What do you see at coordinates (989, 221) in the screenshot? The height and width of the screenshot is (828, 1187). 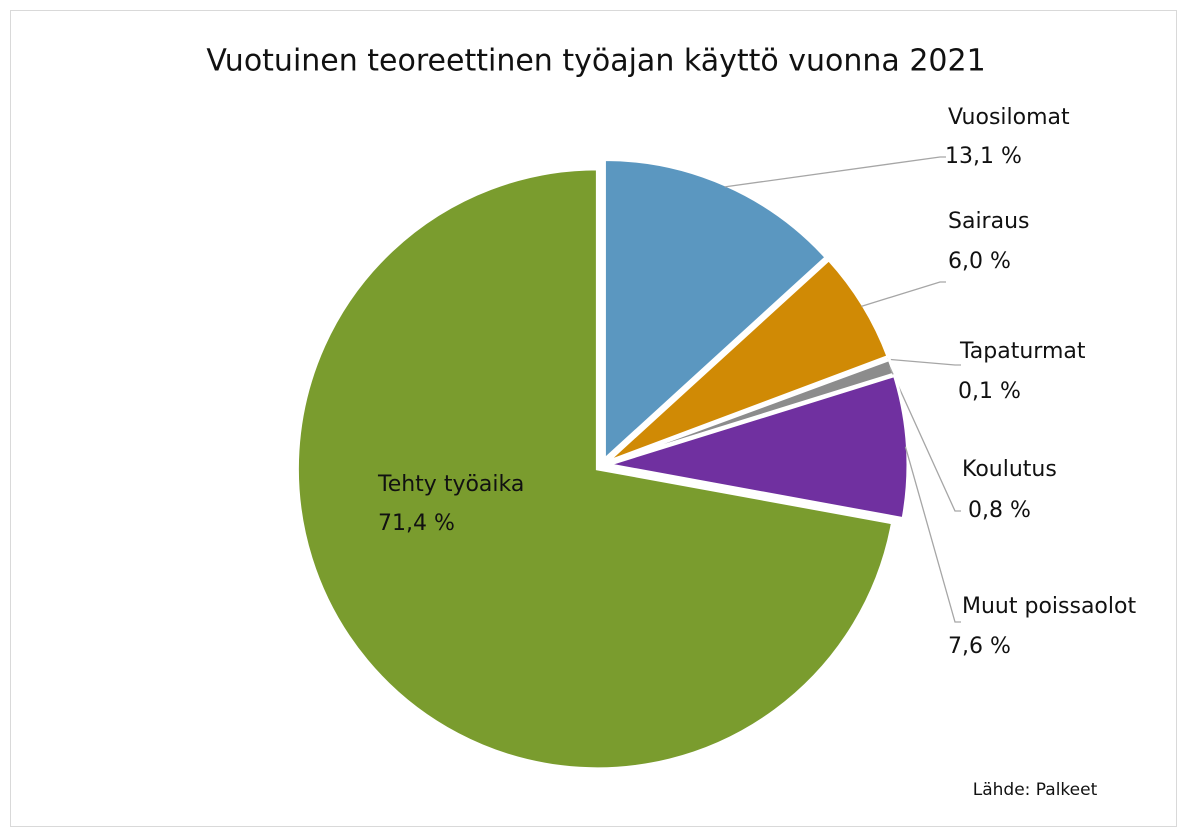 I see `slice-label: Sairaus` at bounding box center [989, 221].